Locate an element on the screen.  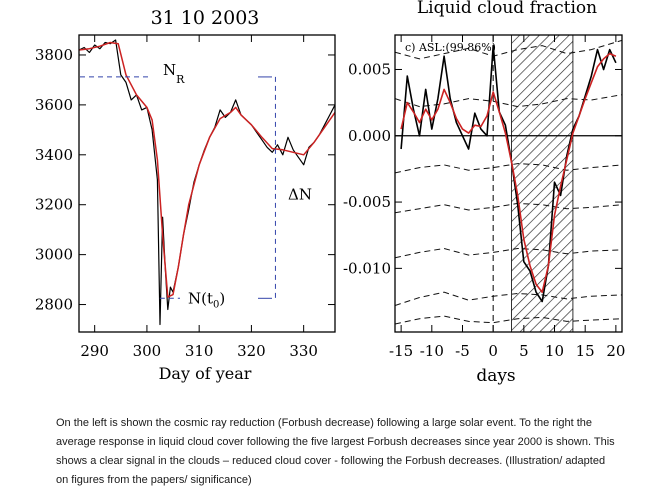
left-x-tick-label: 310 is located at coordinates (199, 351).